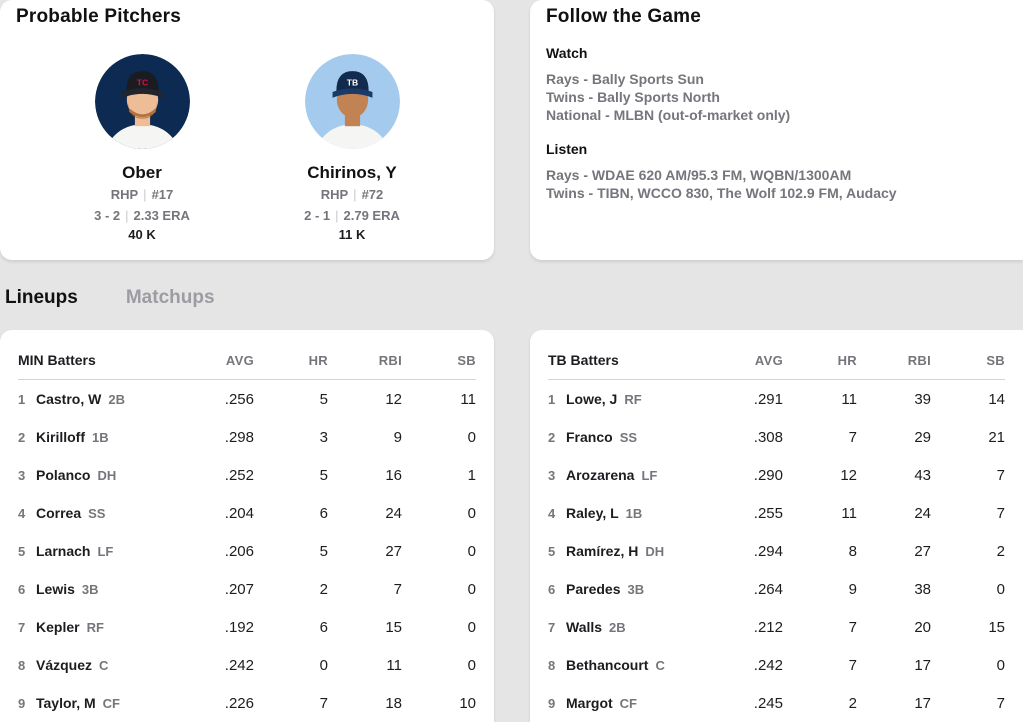  I want to click on pitcher-headshot: TC, so click(142, 101).